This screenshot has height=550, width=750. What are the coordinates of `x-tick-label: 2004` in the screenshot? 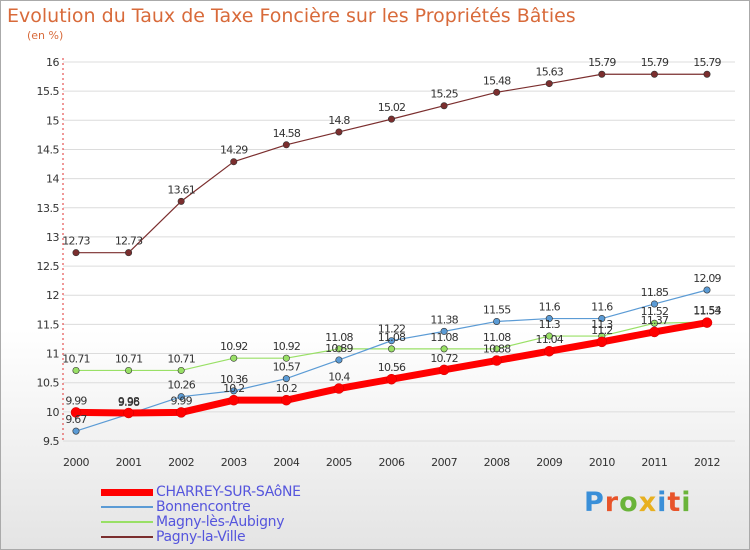 It's located at (286, 462).